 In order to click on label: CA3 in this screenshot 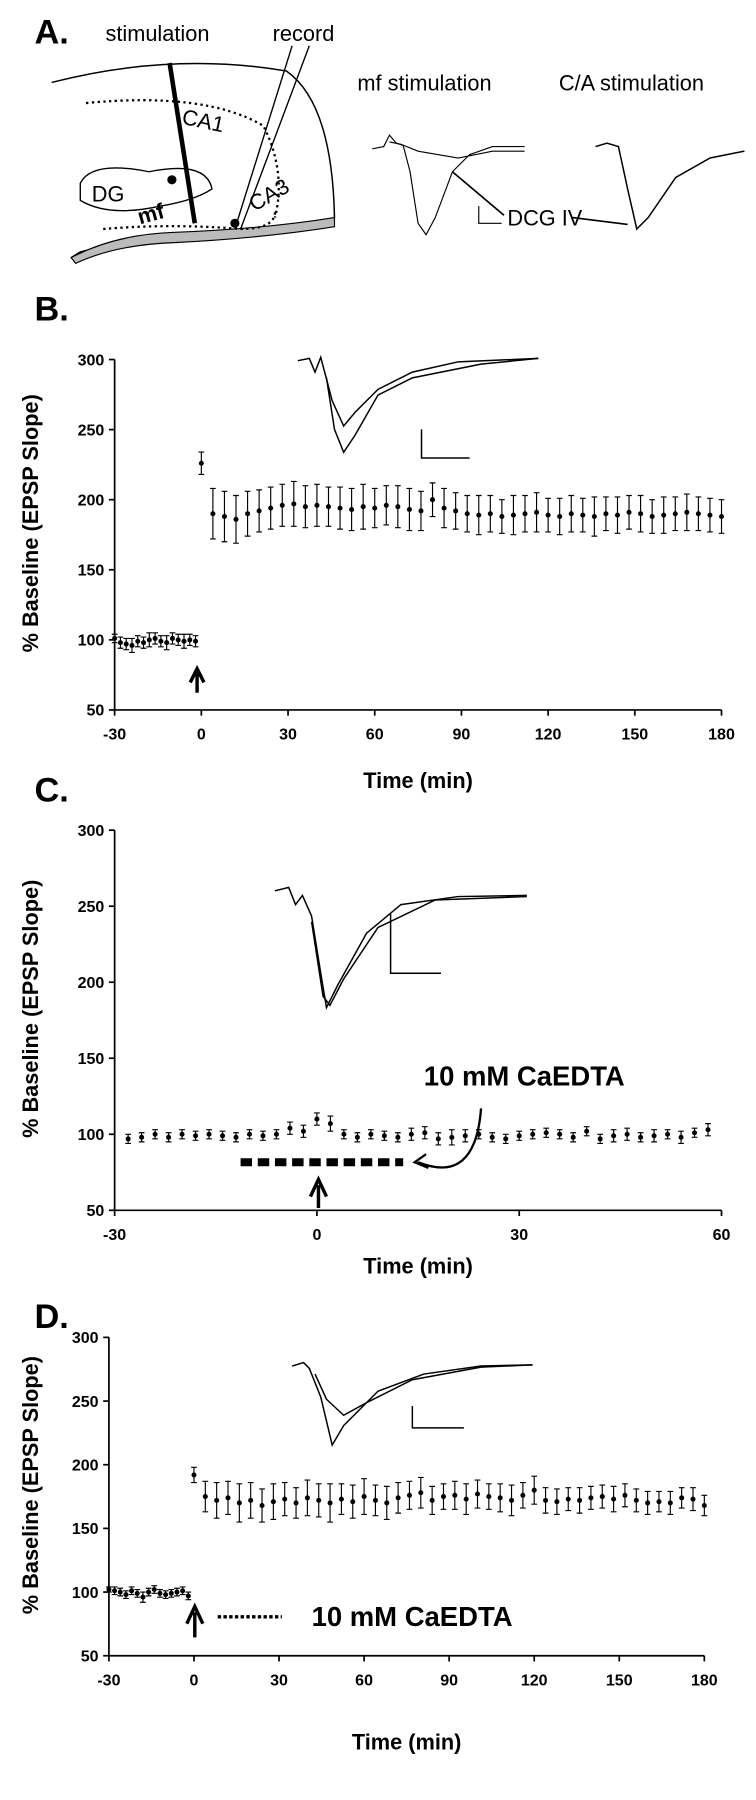, I will do `click(268, 194)`.